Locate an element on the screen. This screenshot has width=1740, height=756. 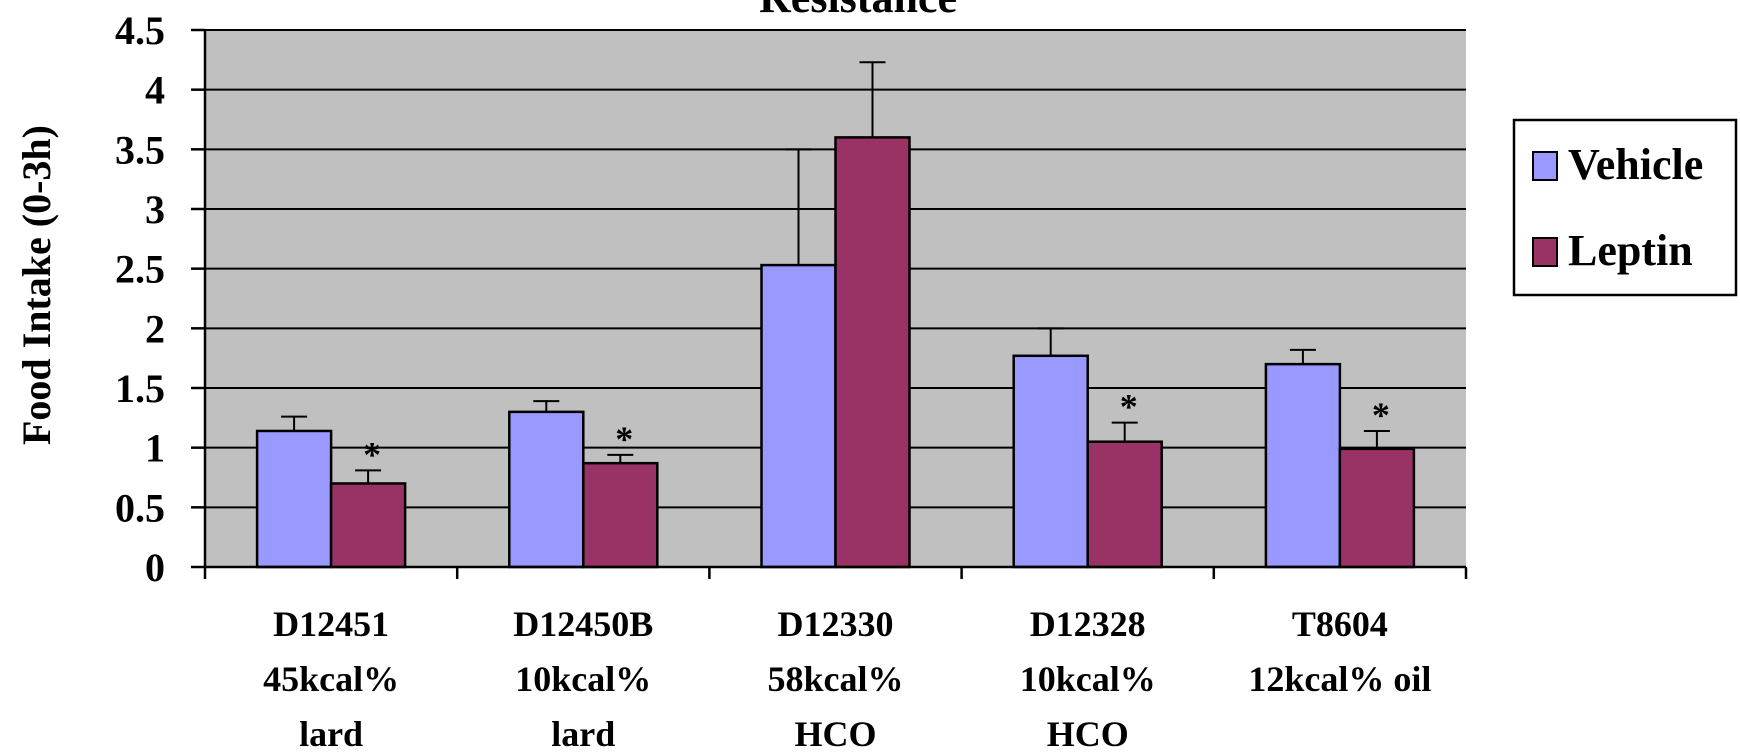
y-tick-label: 2 is located at coordinates (155, 328).